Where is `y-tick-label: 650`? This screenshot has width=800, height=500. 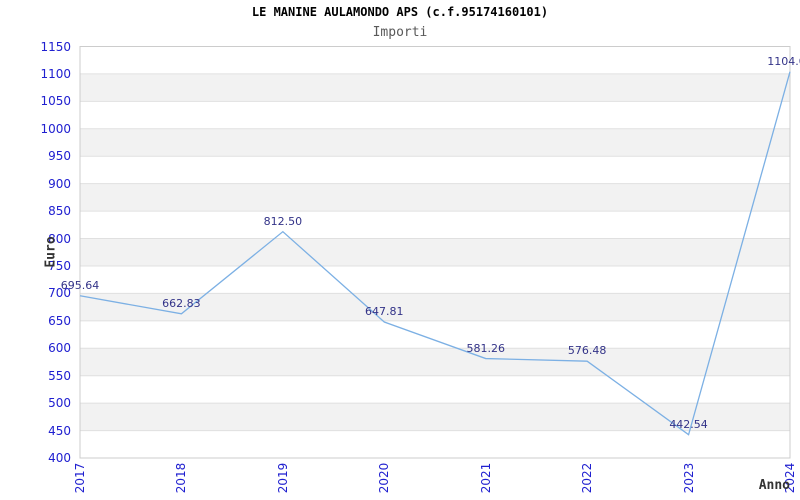
y-tick-label: 650 is located at coordinates (59, 320).